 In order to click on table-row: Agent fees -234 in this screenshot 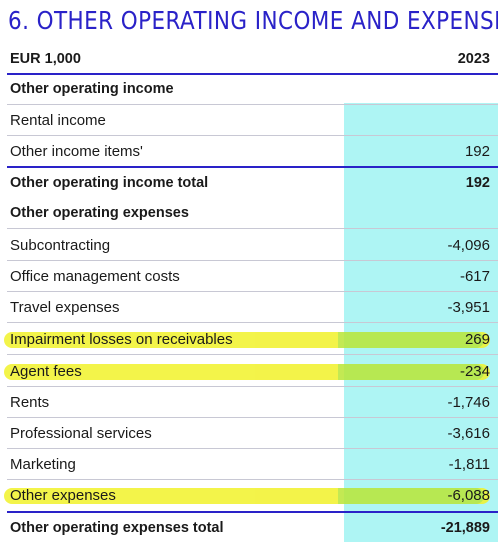, I will do `click(252, 371)`.